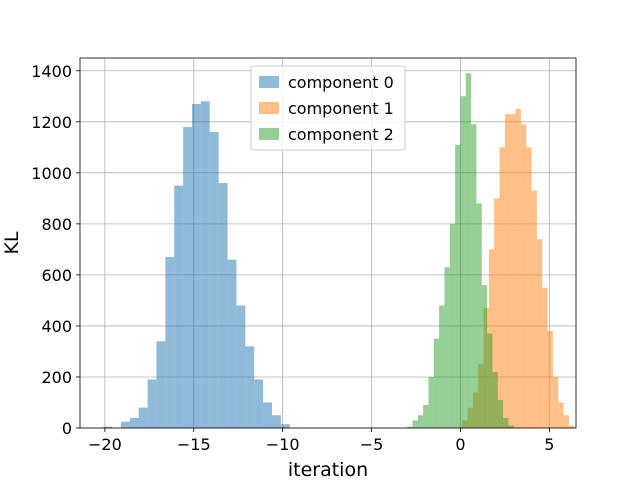 The image size is (640, 480). What do you see at coordinates (328, 469) in the screenshot?
I see `x-axis-label: iteration` at bounding box center [328, 469].